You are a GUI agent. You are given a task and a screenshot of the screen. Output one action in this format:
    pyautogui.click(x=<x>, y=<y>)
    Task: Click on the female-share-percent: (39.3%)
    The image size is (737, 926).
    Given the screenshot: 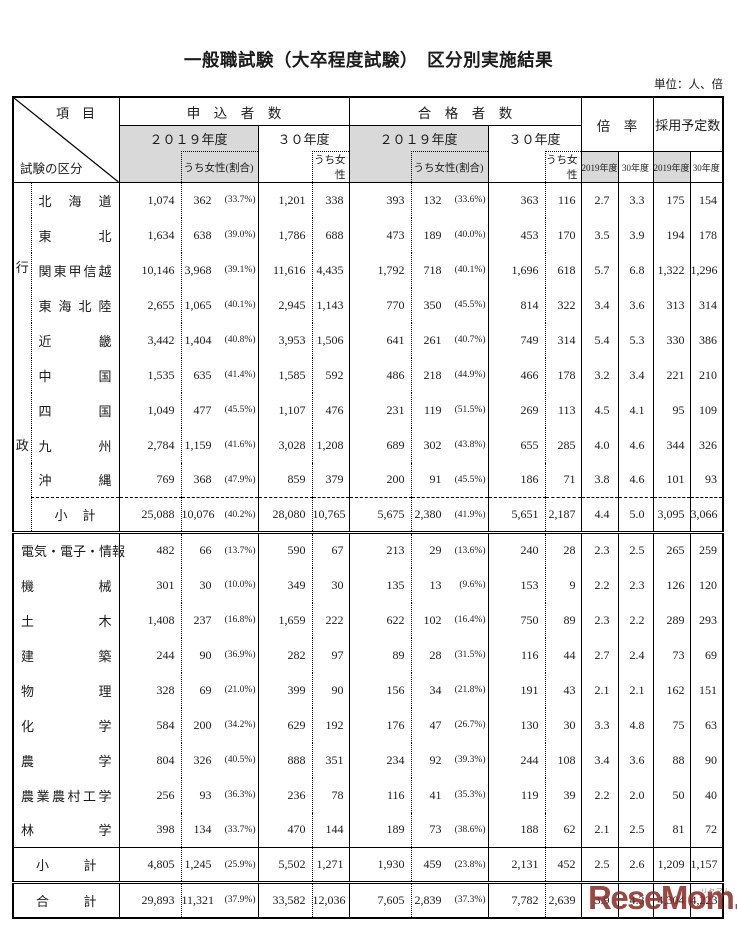 What is the action you would take?
    pyautogui.click(x=470, y=760)
    